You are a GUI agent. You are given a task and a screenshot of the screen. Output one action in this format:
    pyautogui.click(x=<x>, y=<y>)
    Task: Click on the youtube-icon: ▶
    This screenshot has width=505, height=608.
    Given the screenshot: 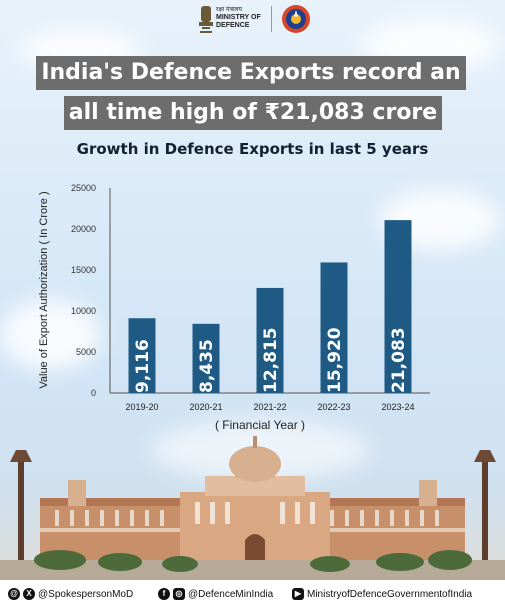 What is the action you would take?
    pyautogui.click(x=298, y=594)
    